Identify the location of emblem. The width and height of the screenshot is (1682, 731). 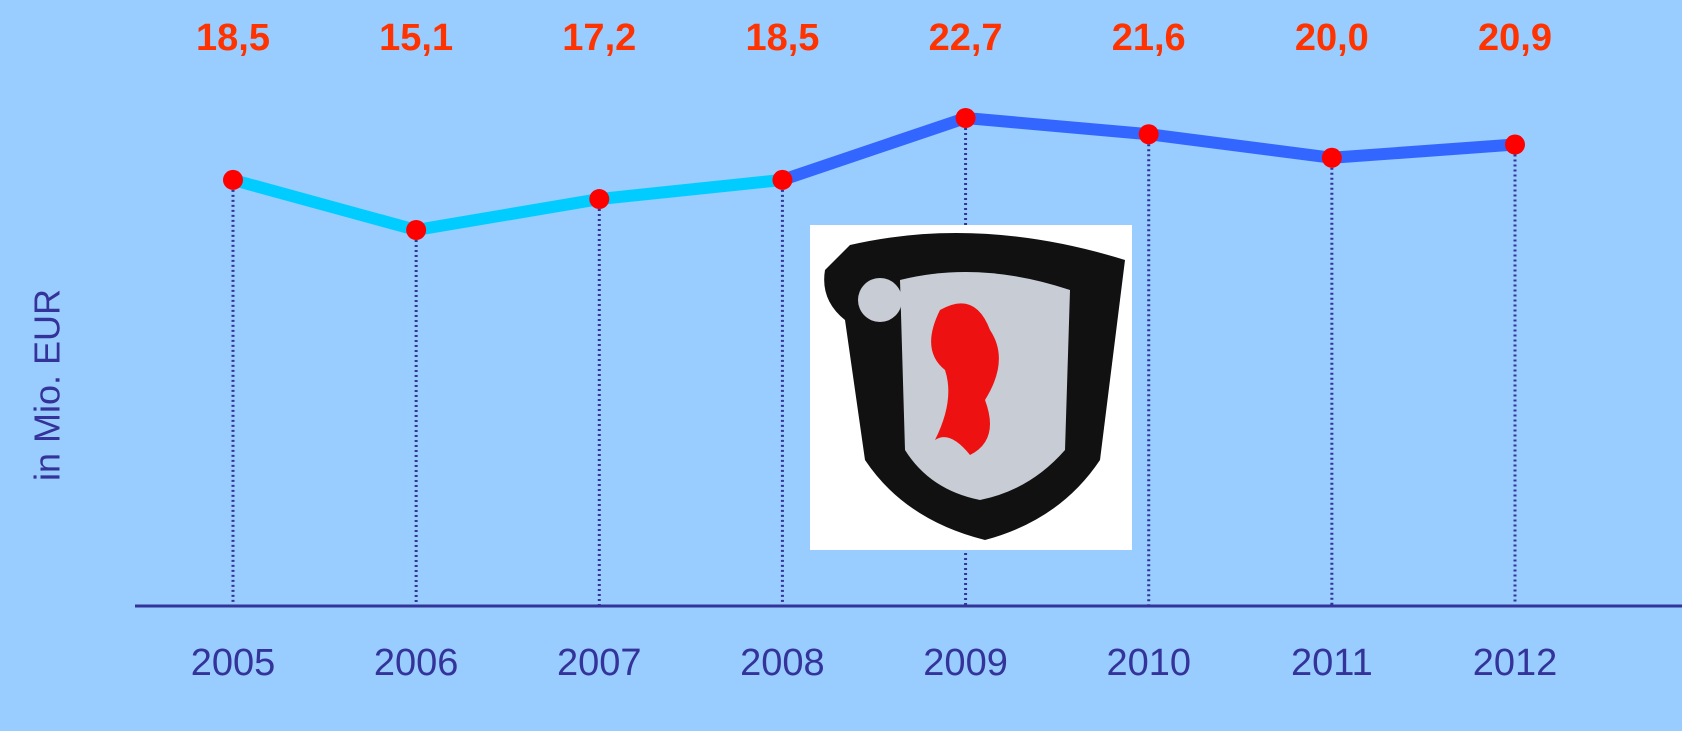
(971, 387).